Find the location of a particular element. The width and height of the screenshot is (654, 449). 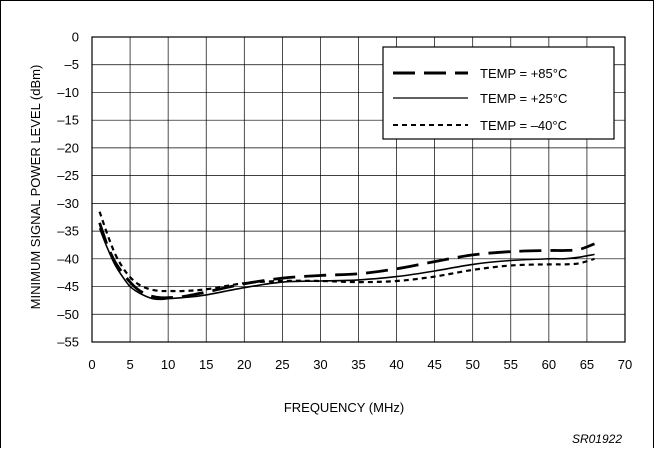

x-tick-label: 30 is located at coordinates (320, 364).